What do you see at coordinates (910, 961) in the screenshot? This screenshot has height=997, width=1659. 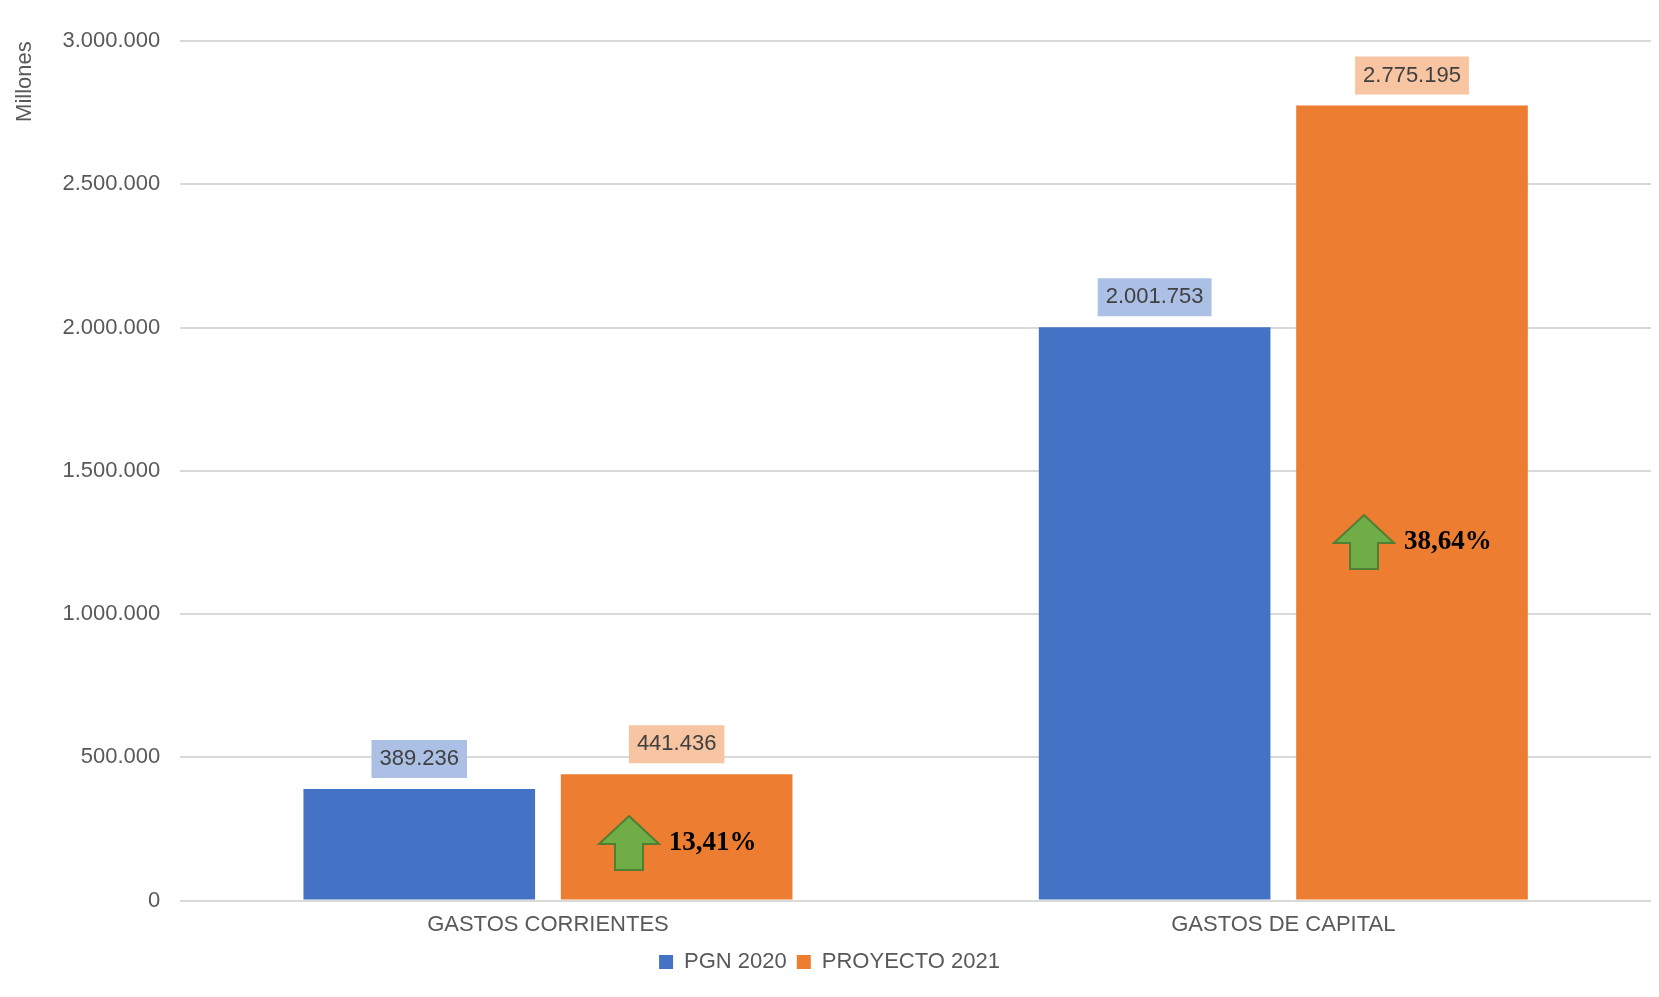 I see `legend-label: PROYECTO 2021` at bounding box center [910, 961].